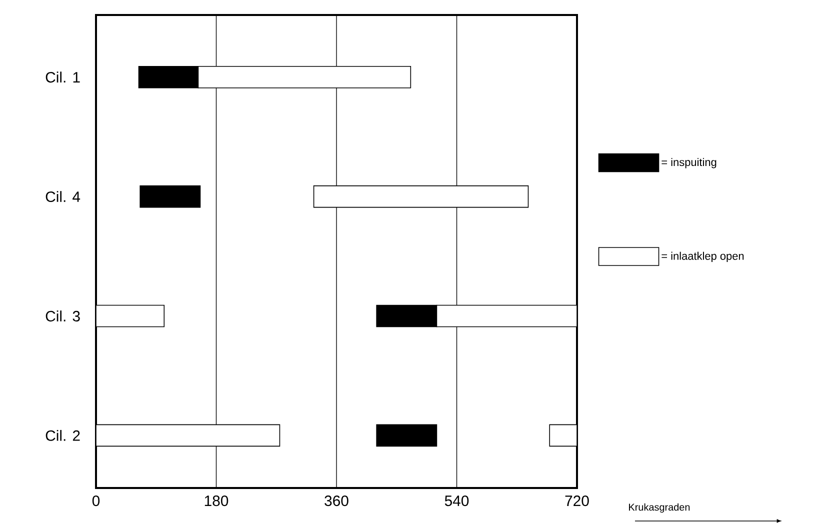 This screenshot has width=818, height=531. Describe the element at coordinates (63, 435) in the screenshot. I see `y-tick-label: Cil. 2` at that location.